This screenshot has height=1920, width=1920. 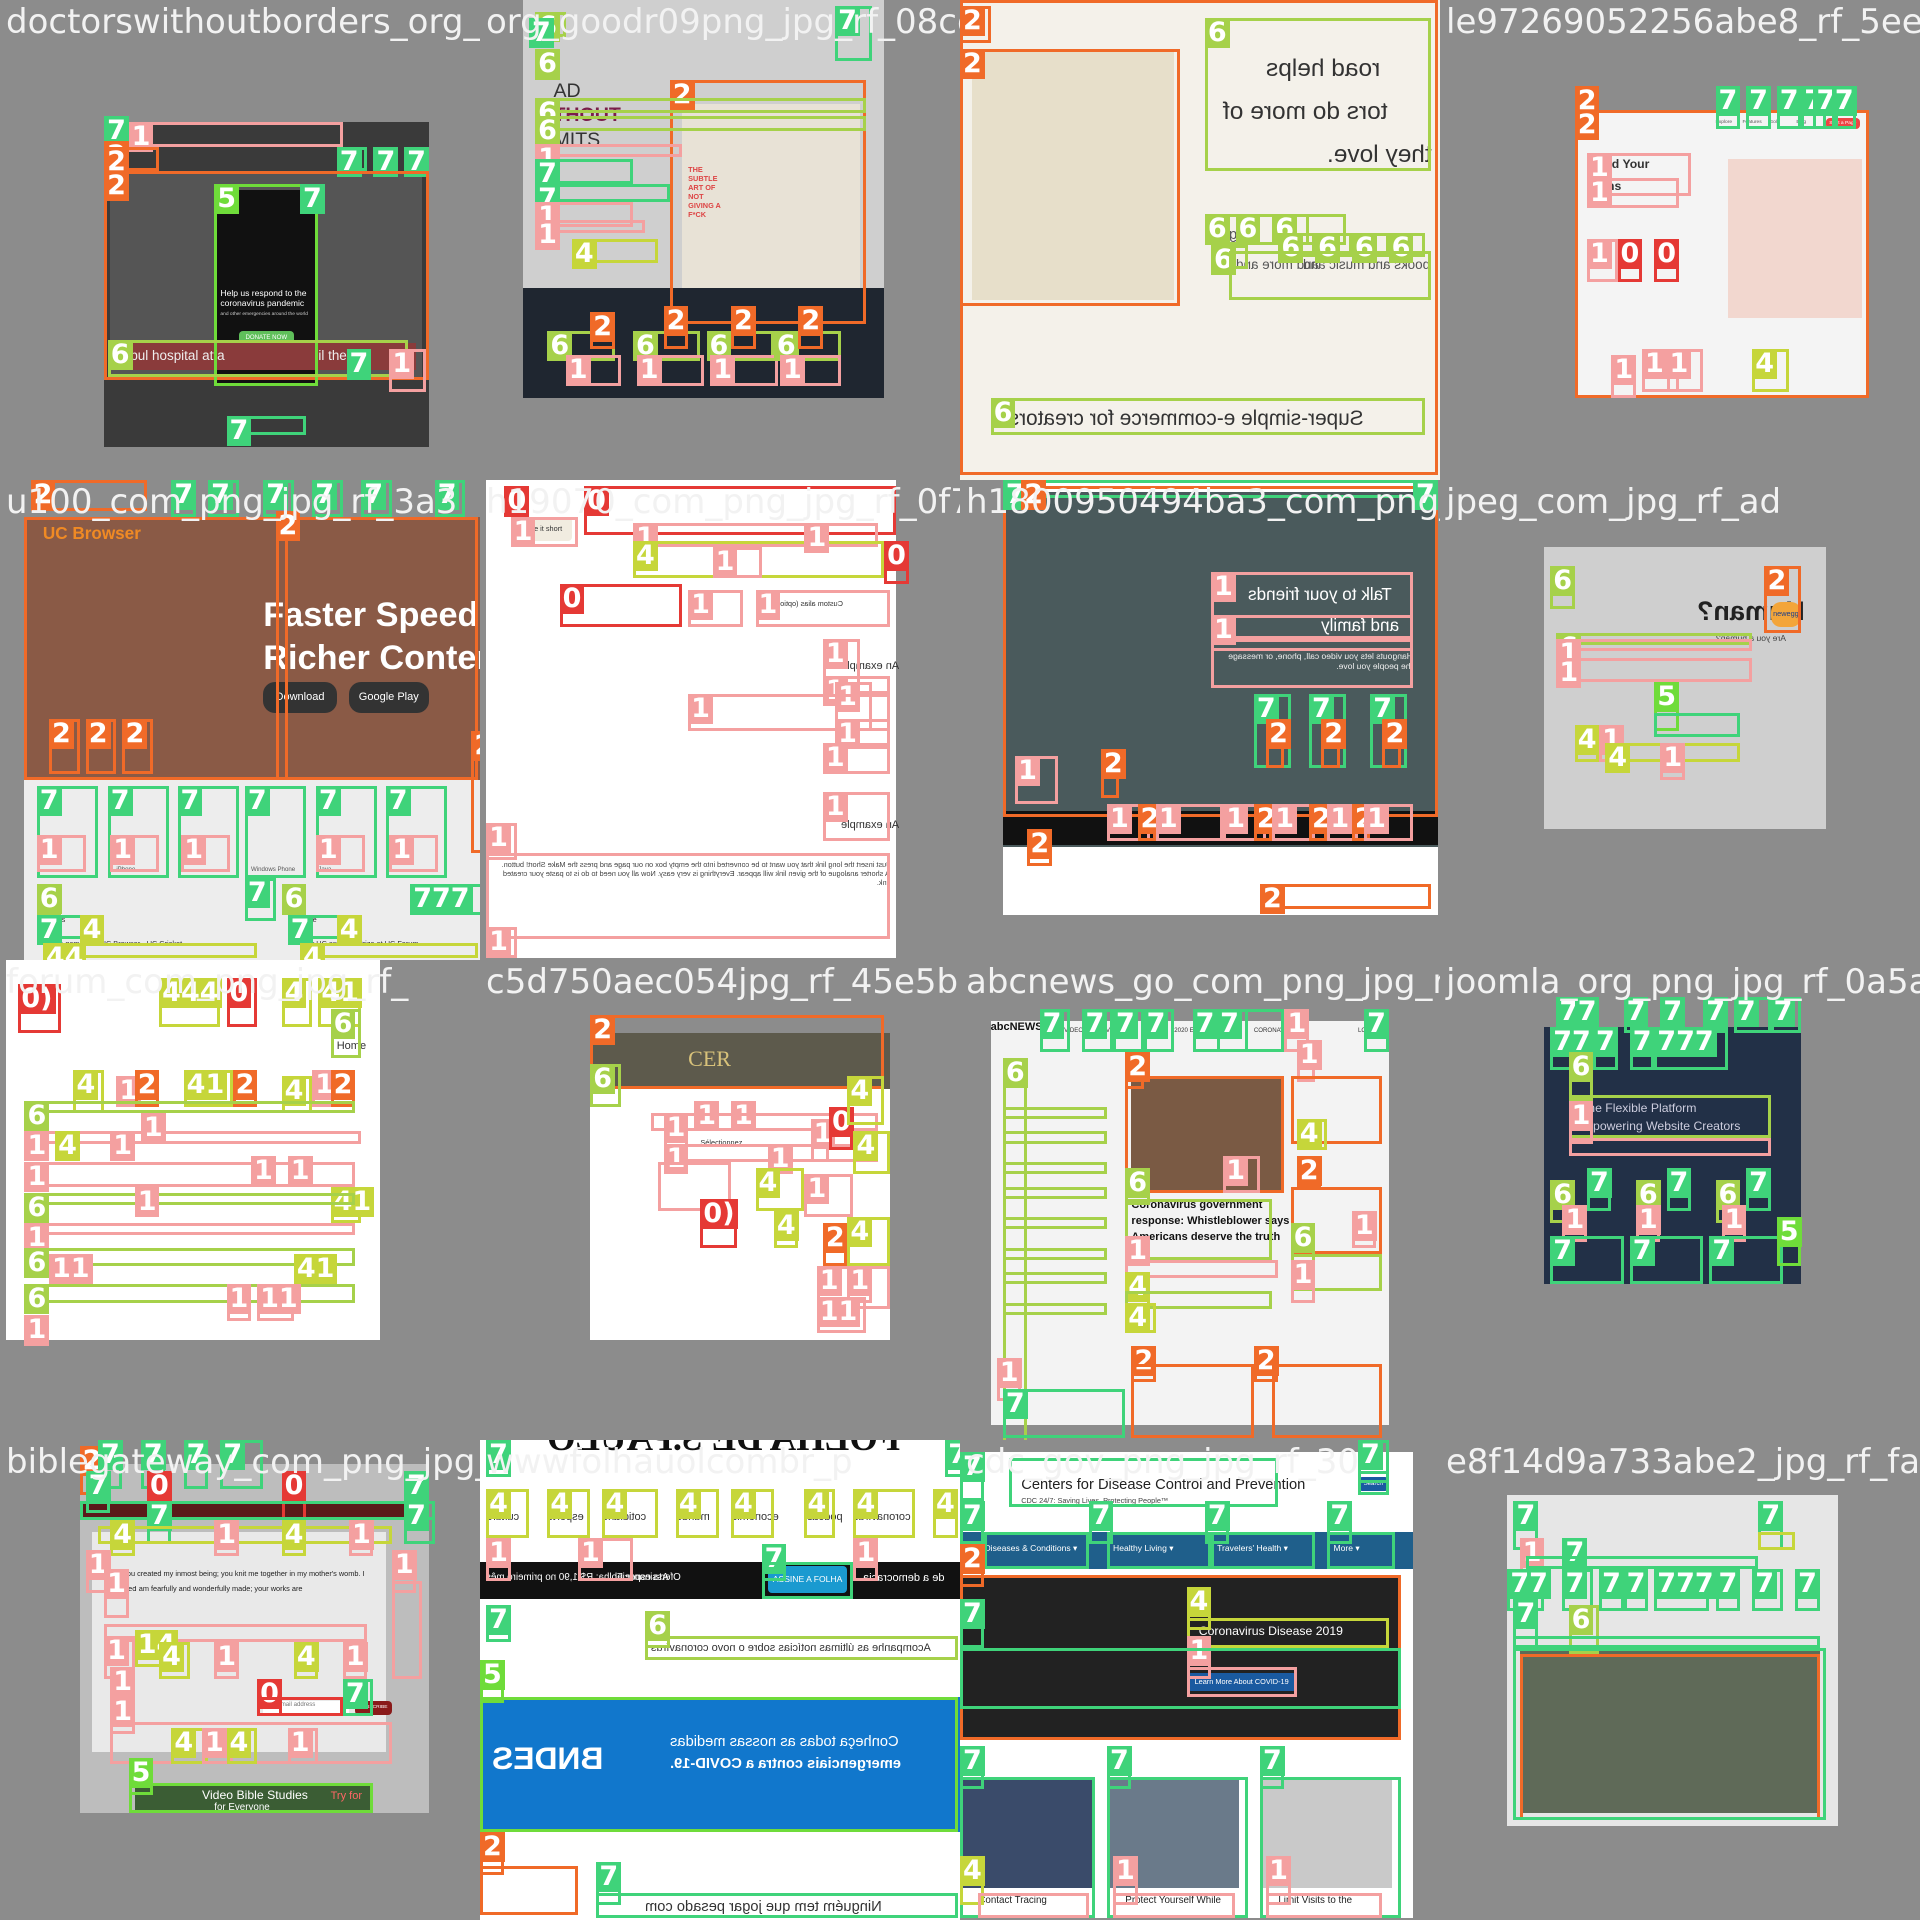 I want to click on nav-link: Gold, so click(x=1774, y=122).